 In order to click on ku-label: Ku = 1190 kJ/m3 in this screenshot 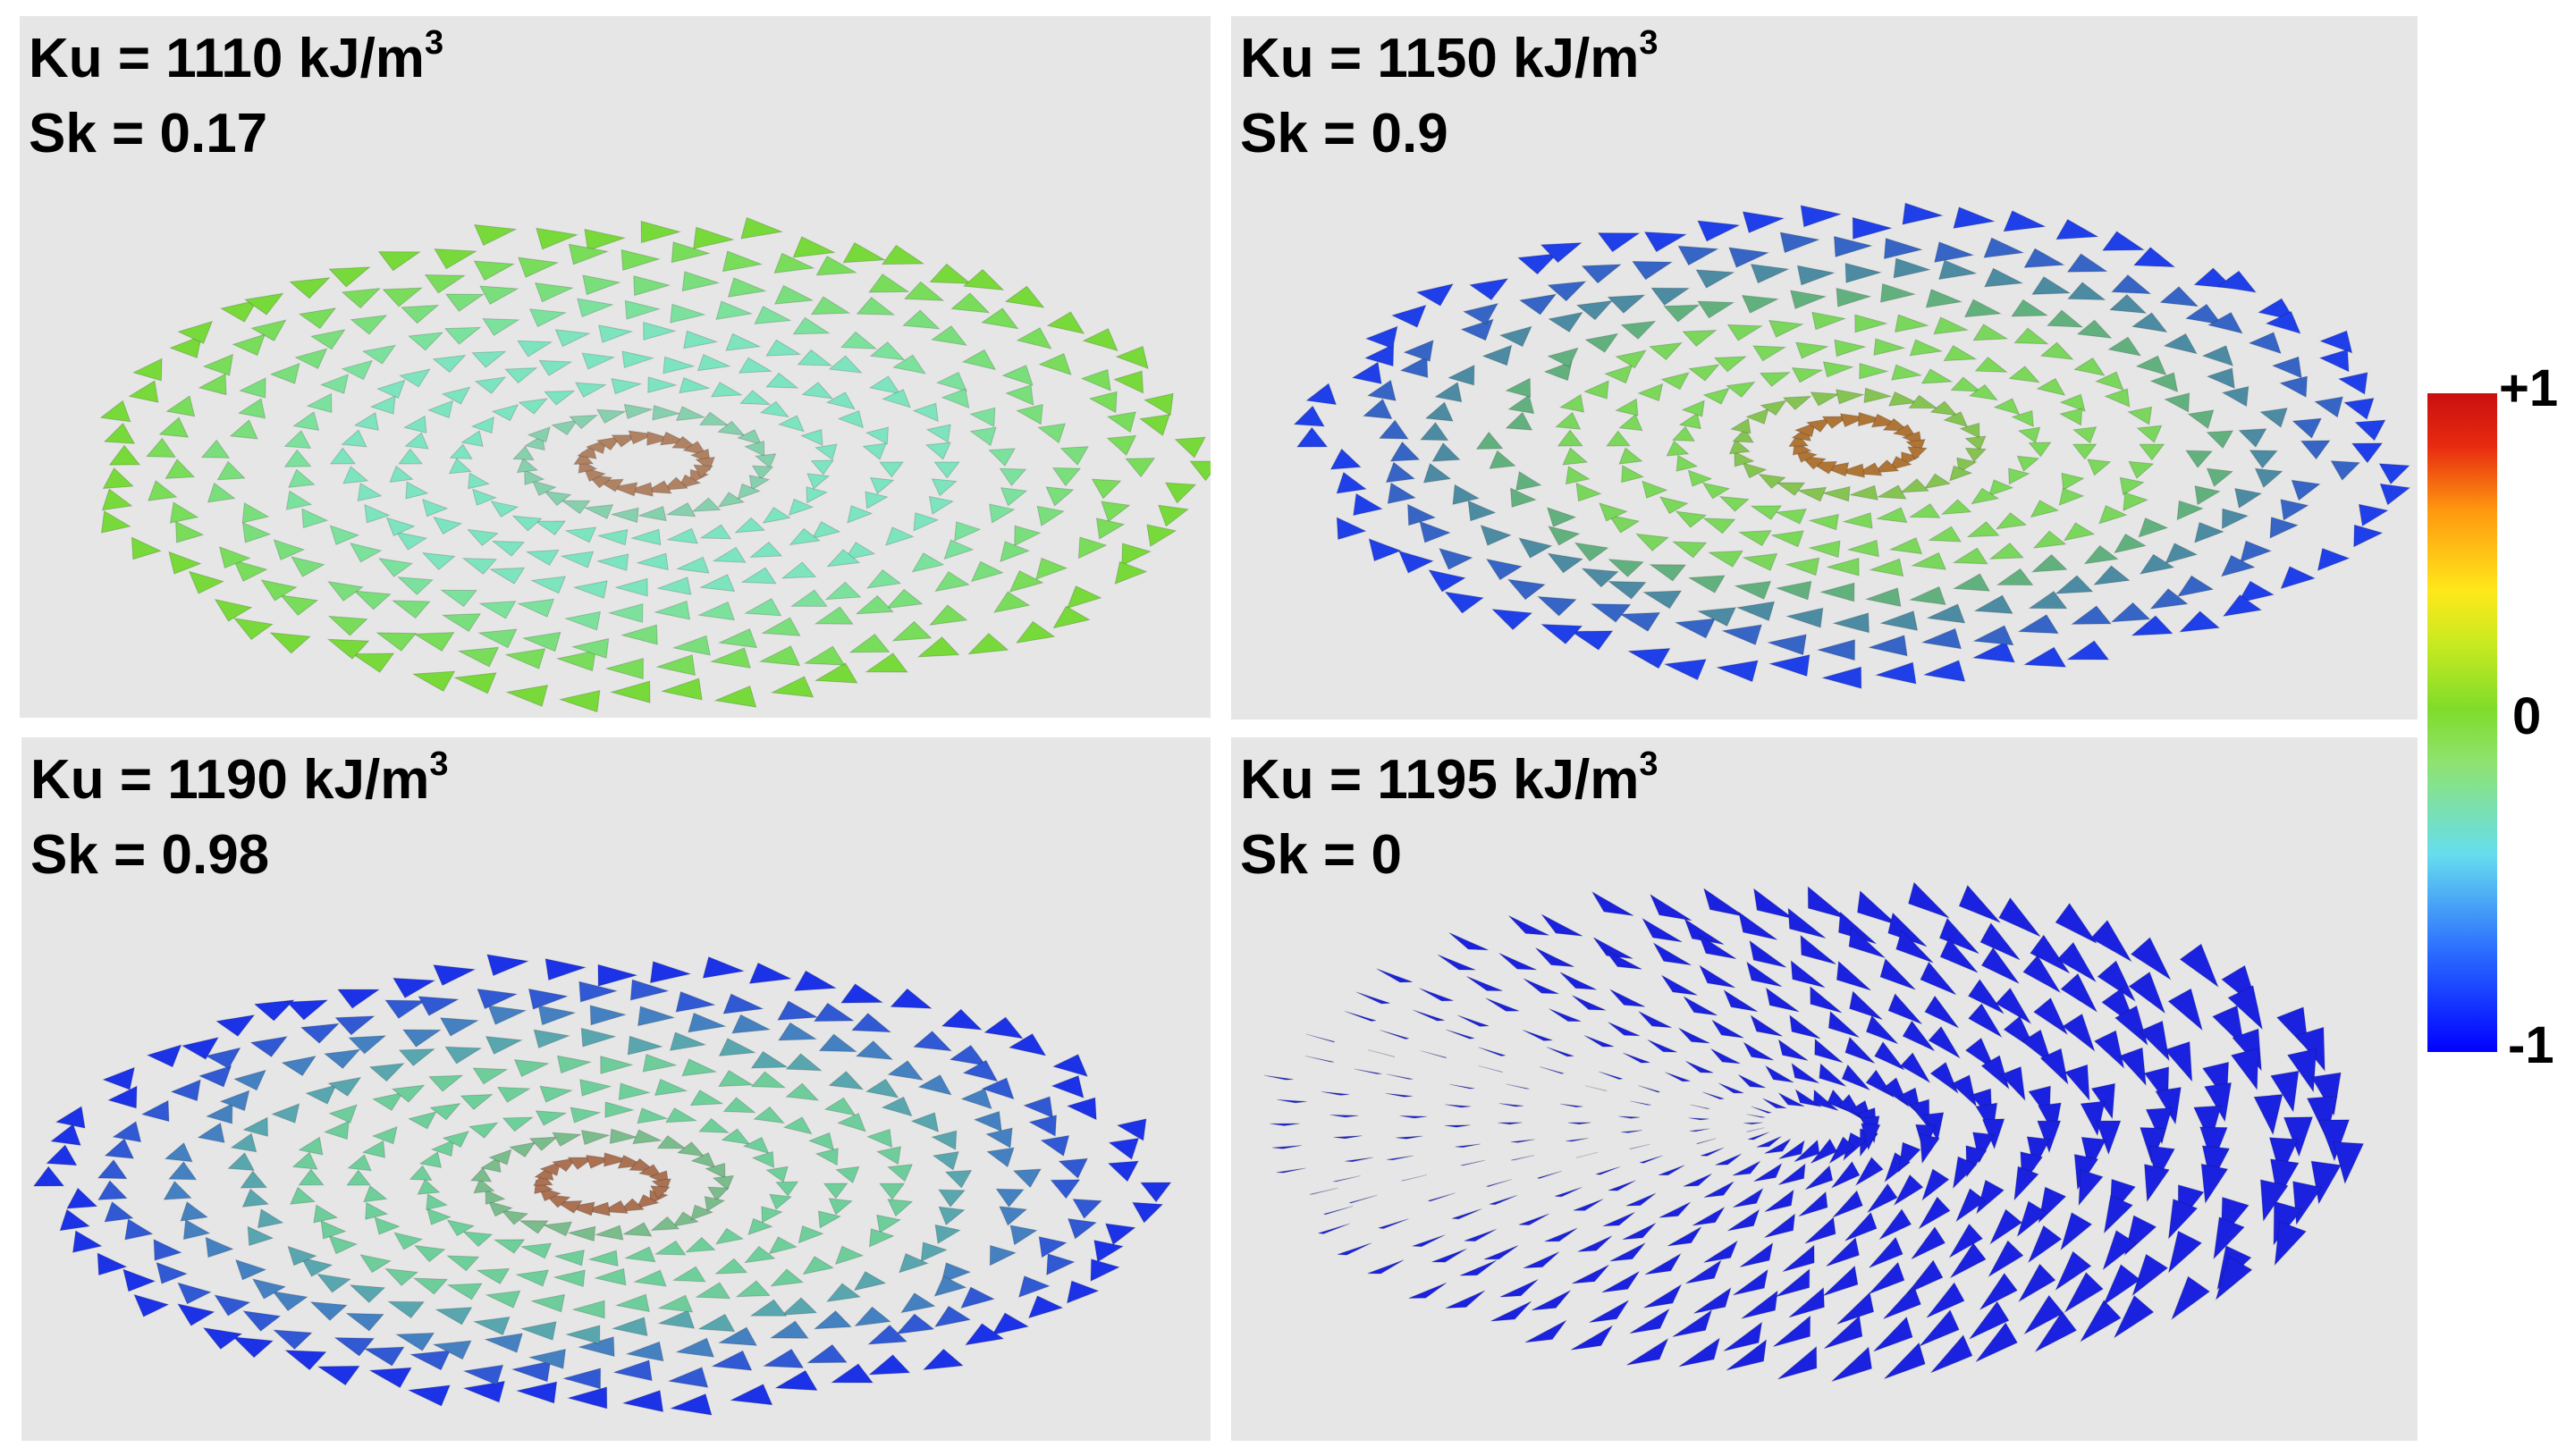, I will do `click(240, 778)`.